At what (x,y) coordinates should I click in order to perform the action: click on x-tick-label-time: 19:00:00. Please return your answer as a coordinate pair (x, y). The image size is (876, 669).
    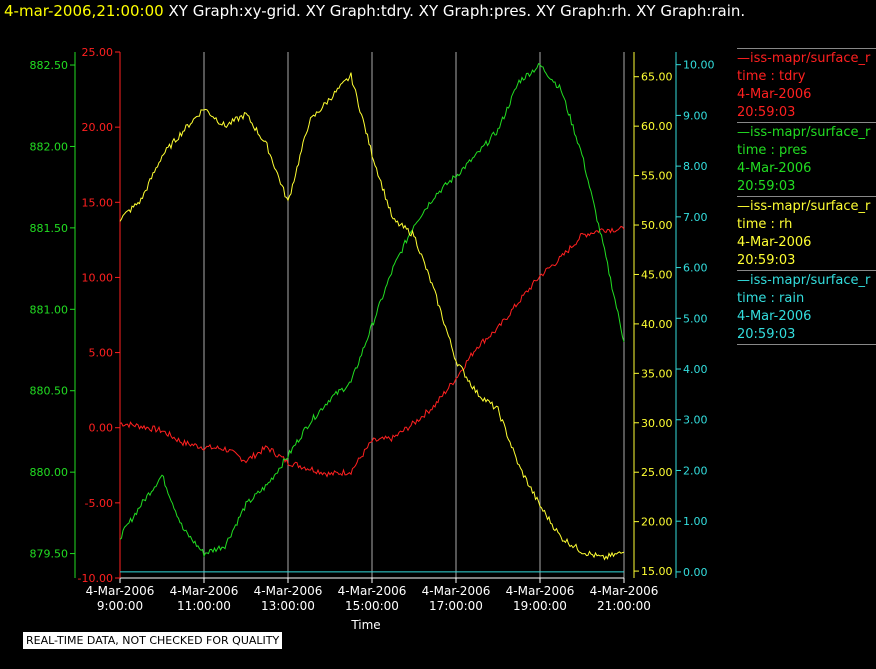
    Looking at the image, I should click on (540, 606).